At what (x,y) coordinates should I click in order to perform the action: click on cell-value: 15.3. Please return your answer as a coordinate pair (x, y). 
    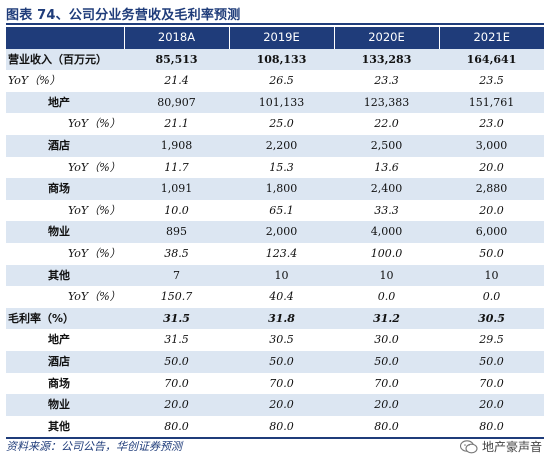
    Looking at the image, I should click on (281, 167).